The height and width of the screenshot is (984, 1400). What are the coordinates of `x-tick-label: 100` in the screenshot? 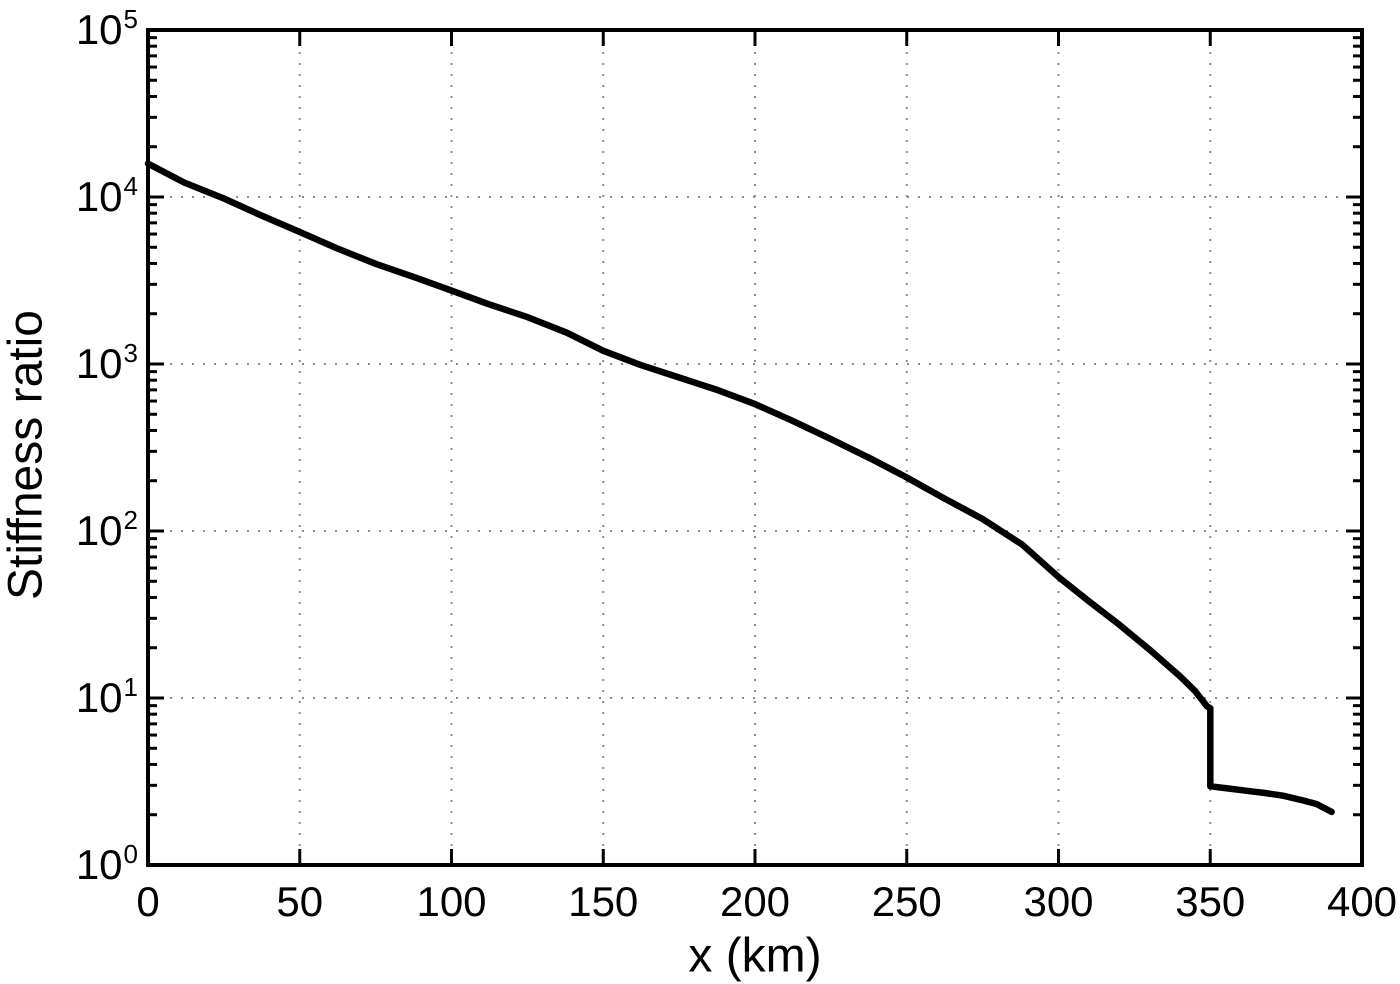 It's located at (451, 901).